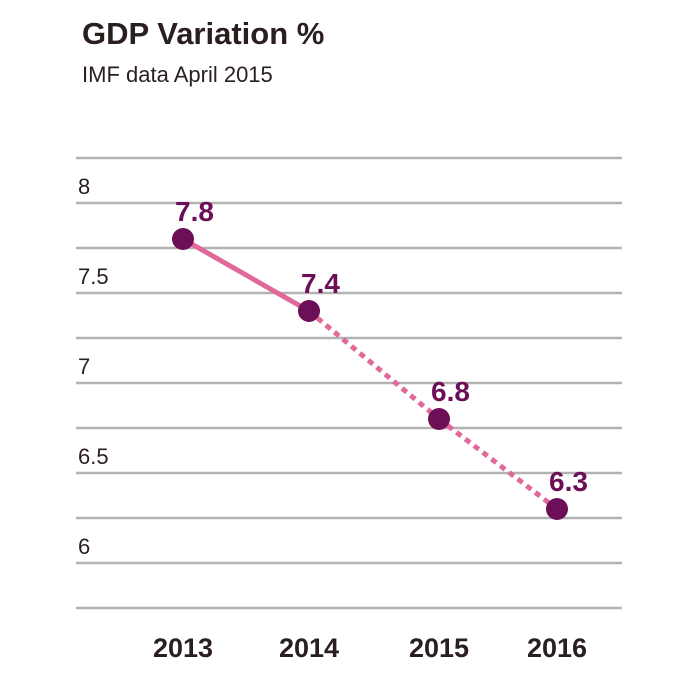  Describe the element at coordinates (450, 391) in the screenshot. I see `data-label-2015: 6.8` at that location.